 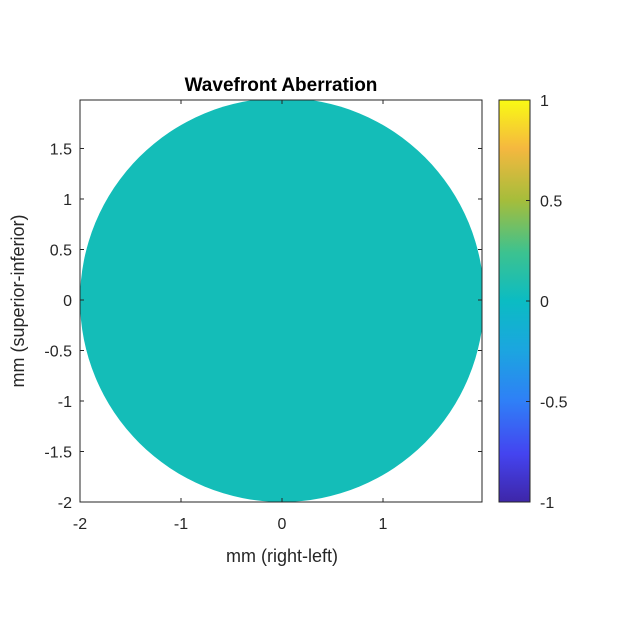 I want to click on chart-title: Wavefront Aberration, so click(x=281, y=85).